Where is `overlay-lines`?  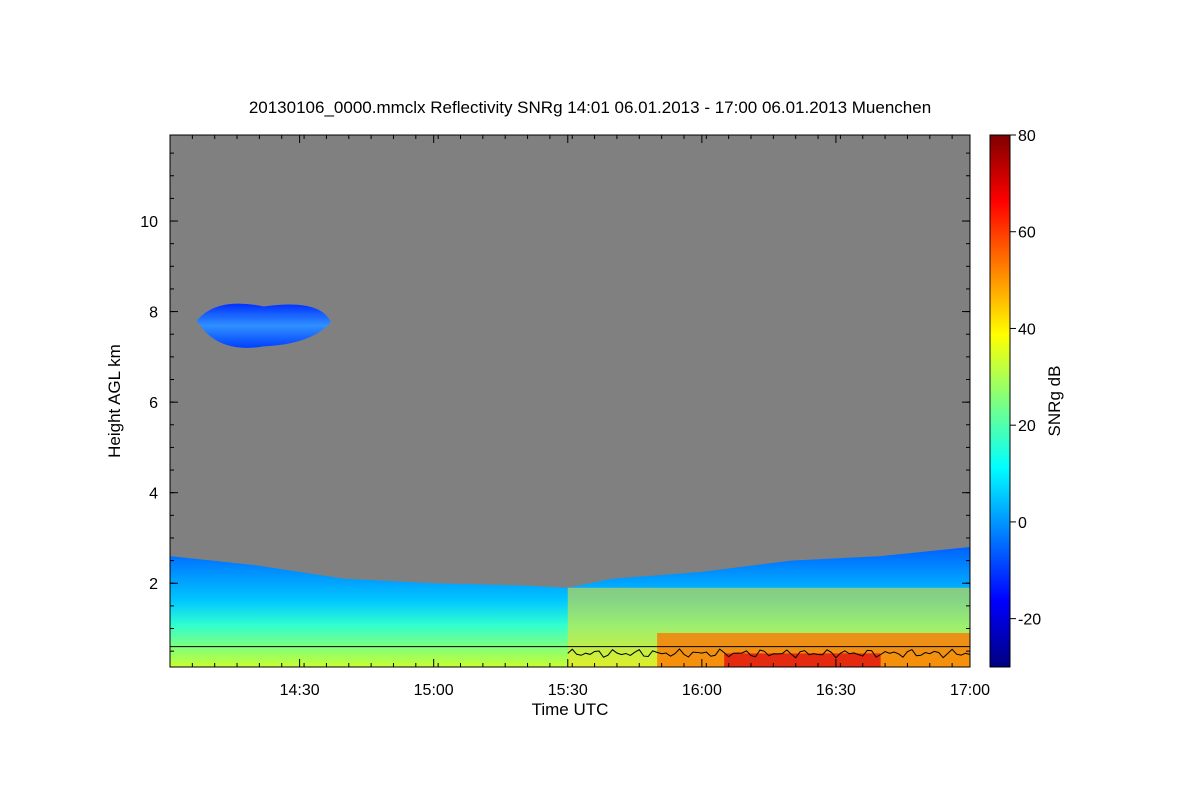 overlay-lines is located at coordinates (570, 652).